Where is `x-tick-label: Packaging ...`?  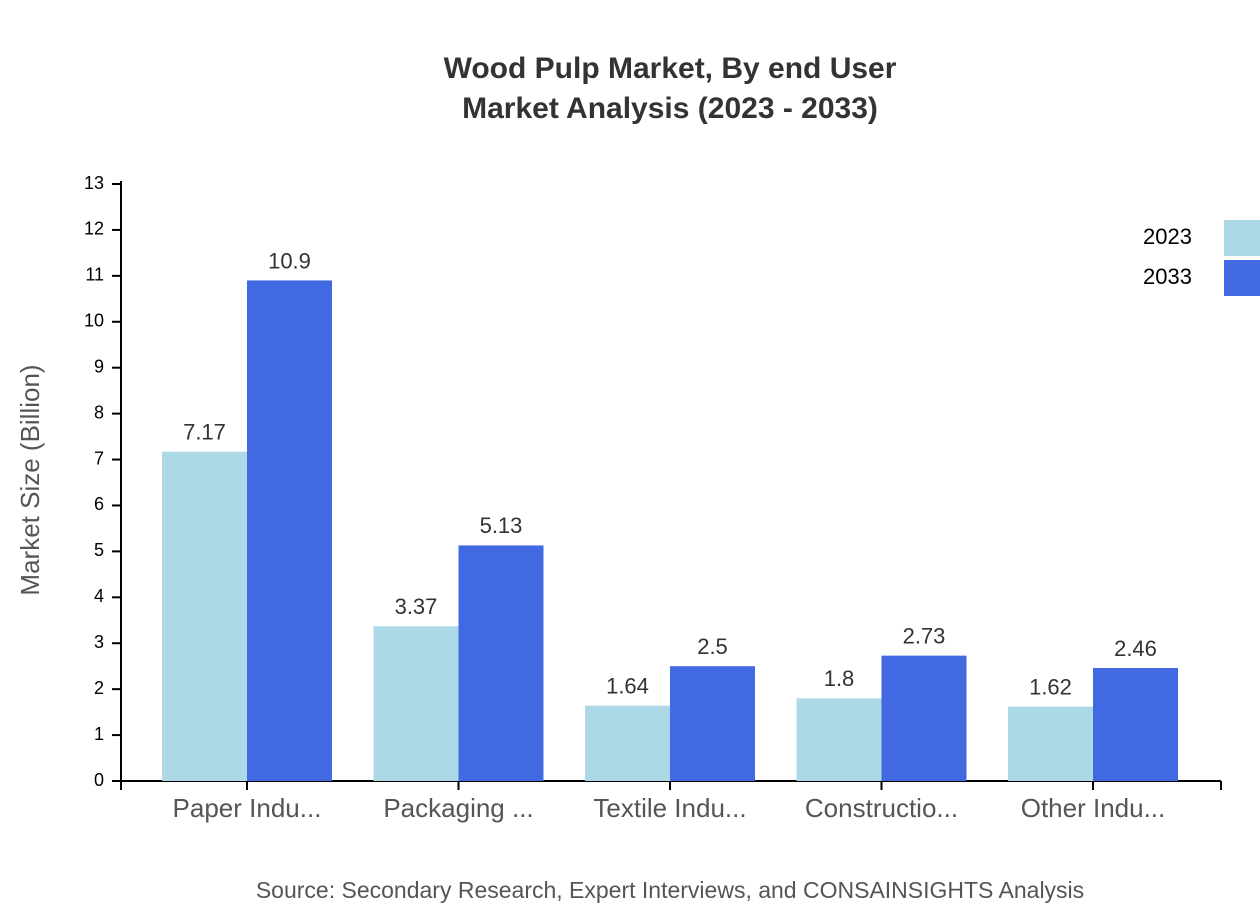
x-tick-label: Packaging ... is located at coordinates (458, 808).